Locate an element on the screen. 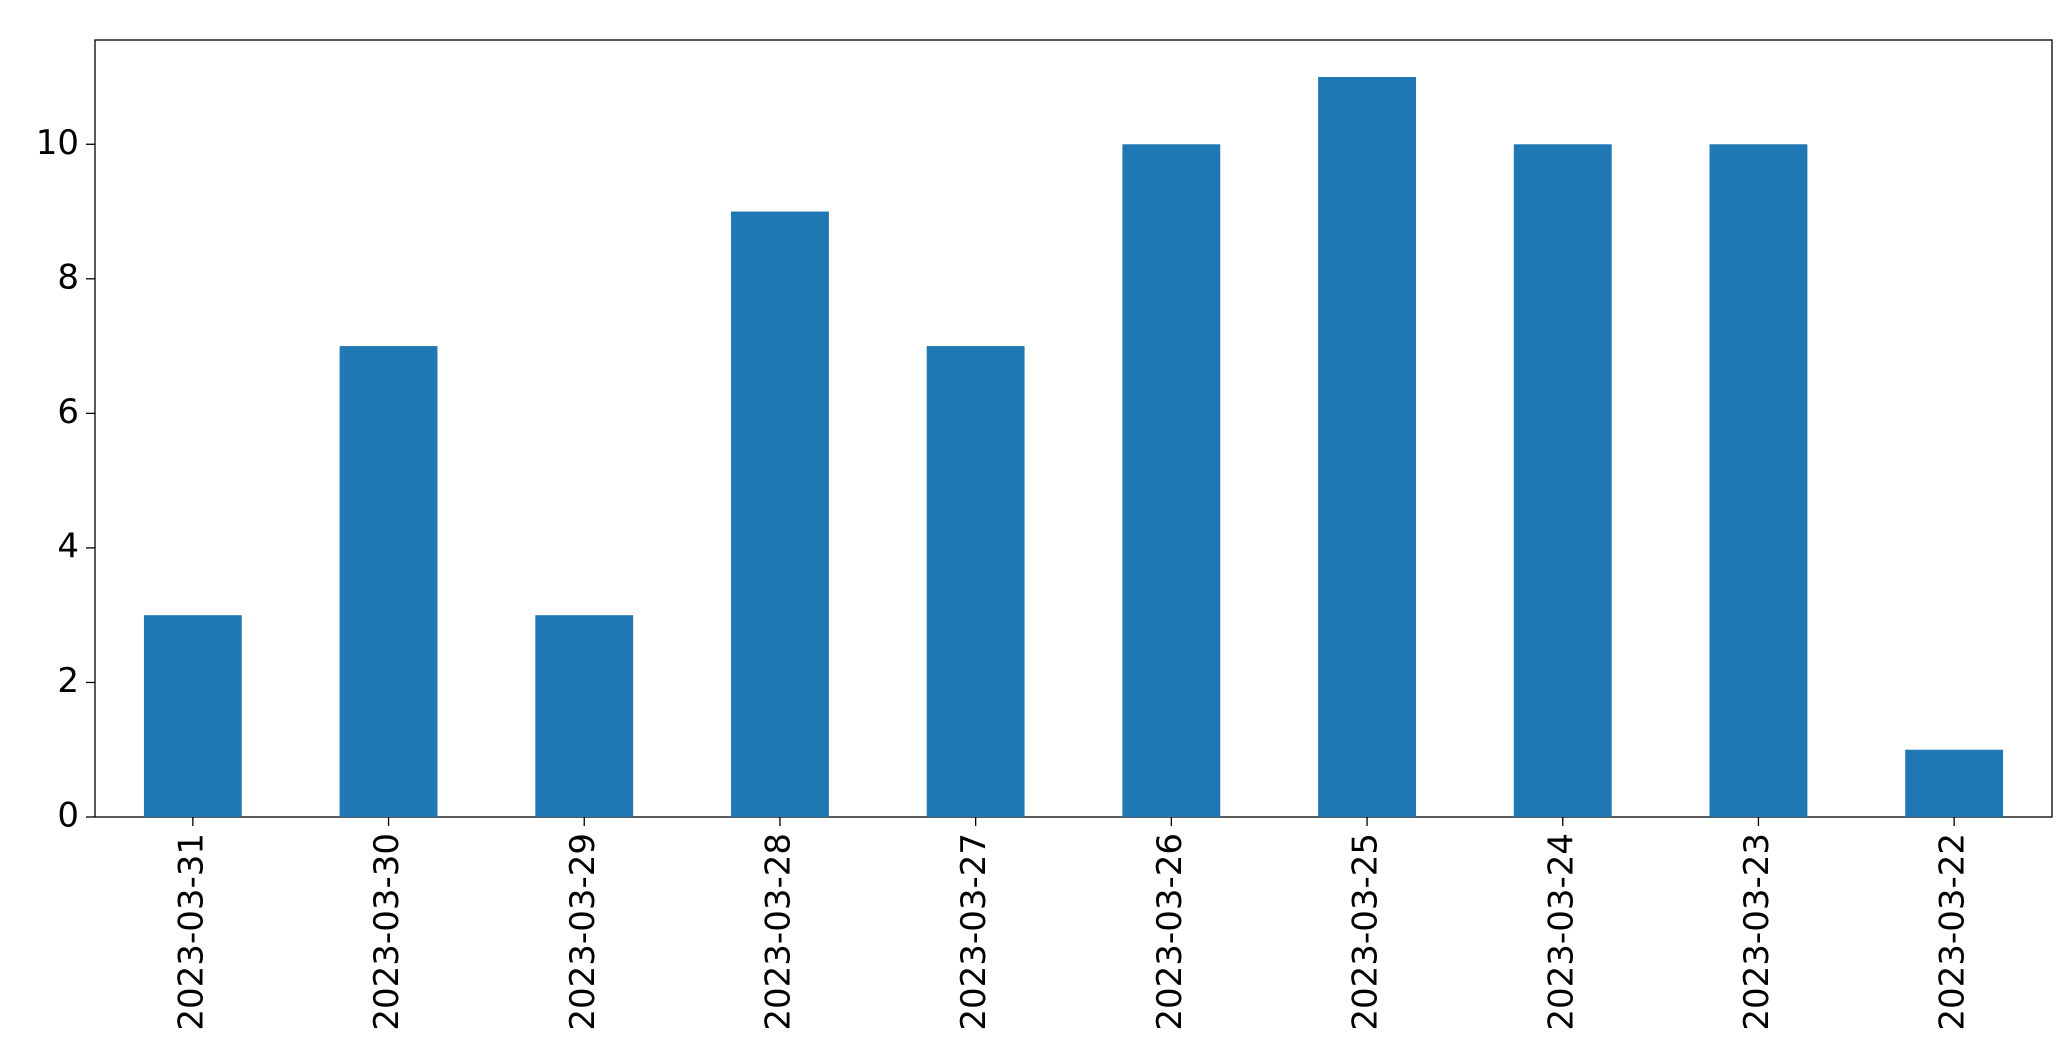 The width and height of the screenshot is (2071, 1061). y-tick-label: 8 is located at coordinates (68, 277).